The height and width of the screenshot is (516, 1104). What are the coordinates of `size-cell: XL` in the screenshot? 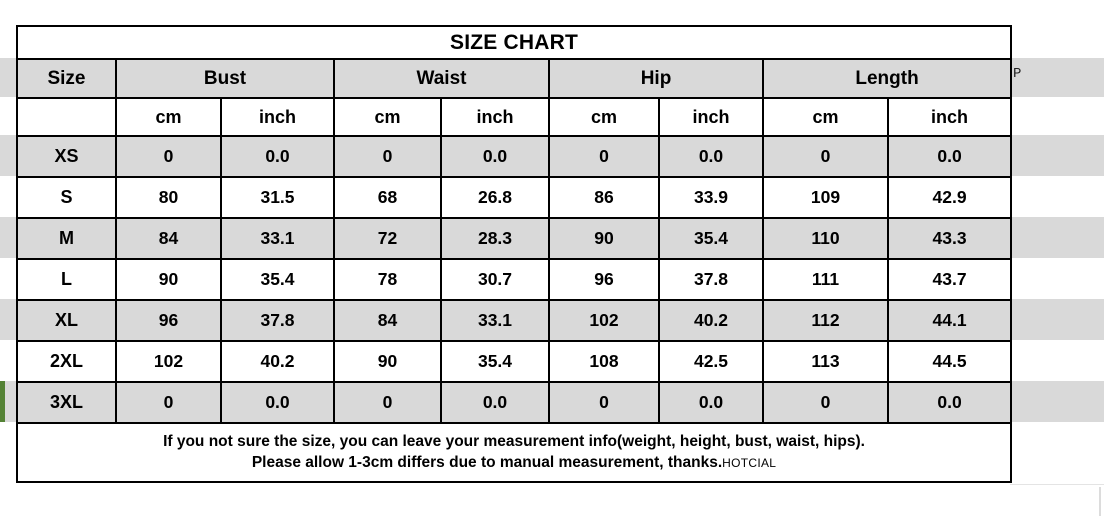 It's located at (66, 320).